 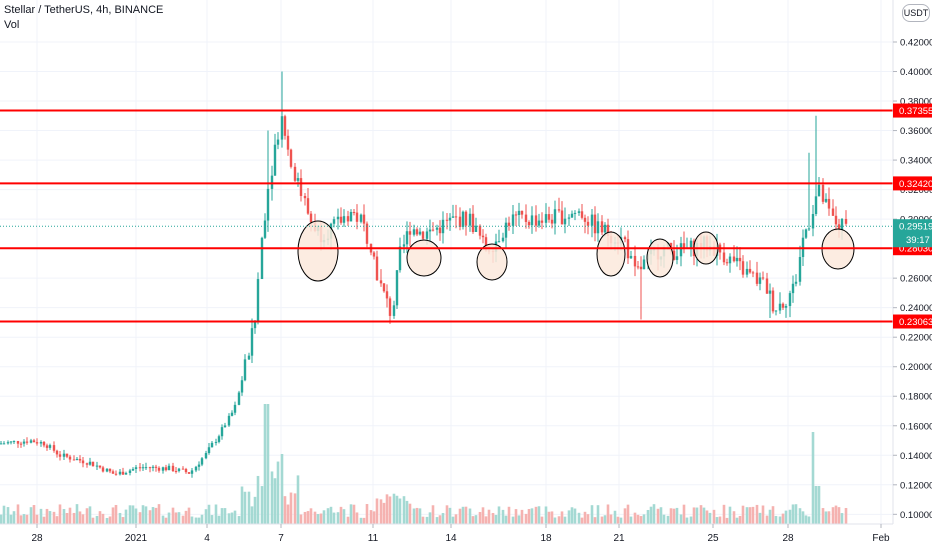 I want to click on y-tick-label: 0.18000, so click(x=916, y=397).